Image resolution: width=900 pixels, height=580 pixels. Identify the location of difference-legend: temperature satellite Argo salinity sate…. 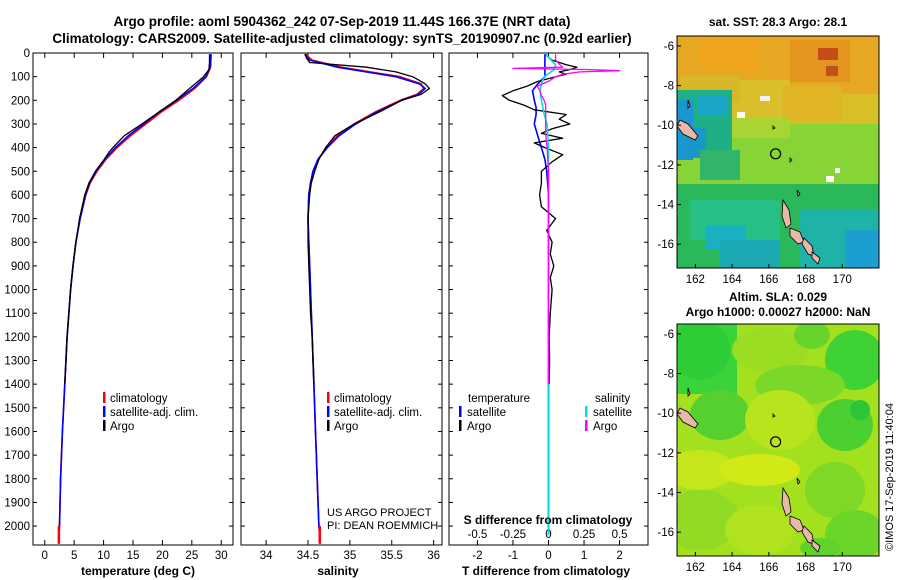
(545, 413).